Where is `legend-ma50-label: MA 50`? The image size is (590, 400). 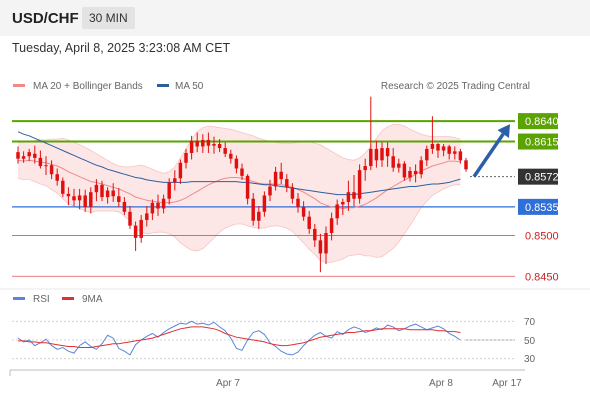 legend-ma50-label: MA 50 is located at coordinates (189, 86).